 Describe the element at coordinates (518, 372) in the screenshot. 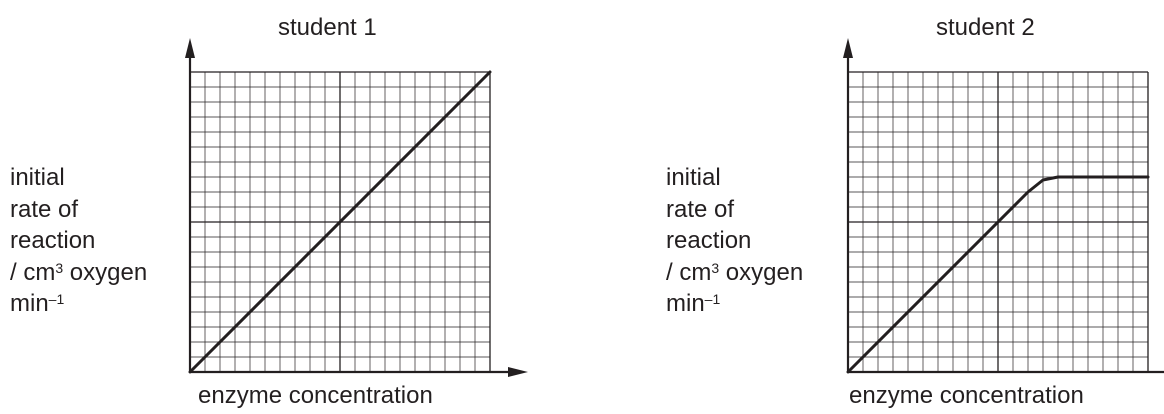

I see `x-axis-arrow-icon` at that location.